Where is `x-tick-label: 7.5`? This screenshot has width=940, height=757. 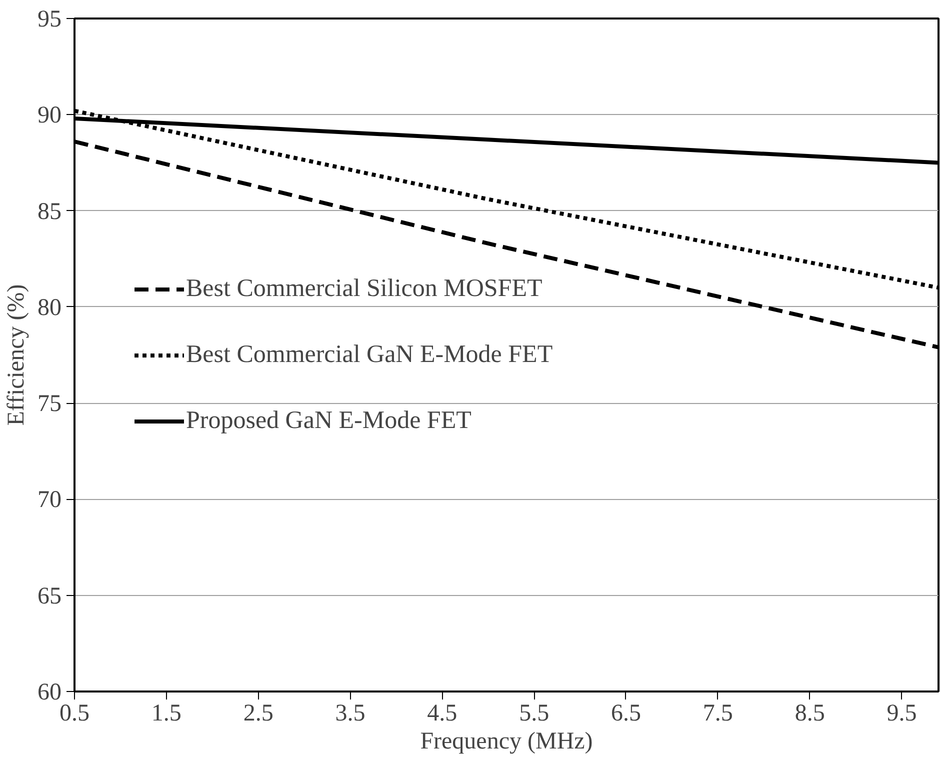
x-tick-label: 7.5 is located at coordinates (717, 713).